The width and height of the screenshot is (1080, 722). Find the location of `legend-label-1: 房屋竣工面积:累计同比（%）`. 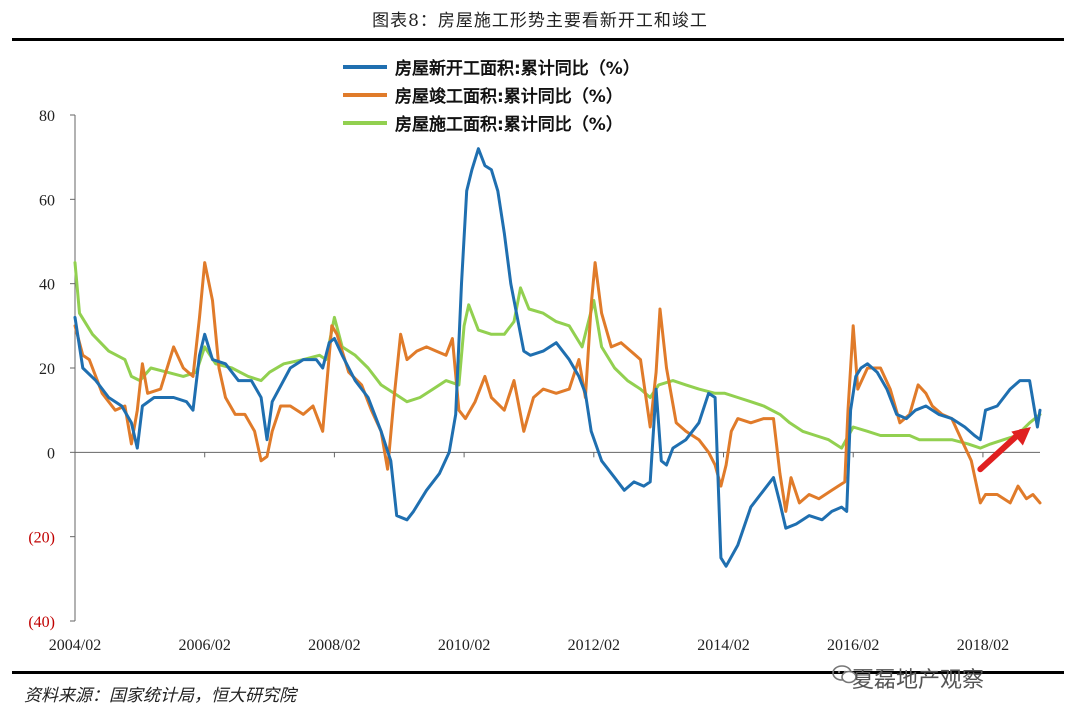

legend-label-1: 房屋竣工面积:累计同比（%） is located at coordinates (509, 96).